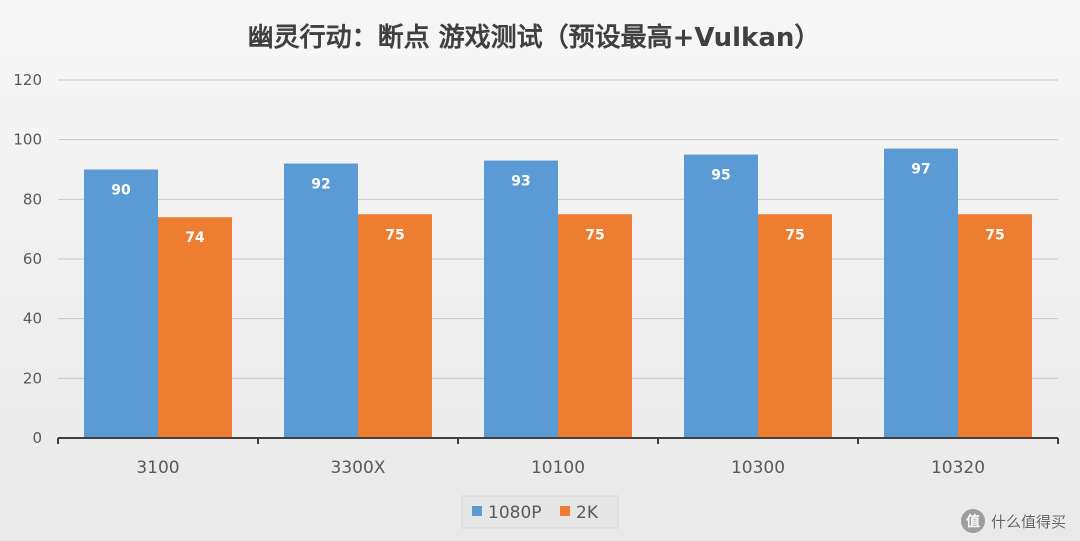 Image resolution: width=1080 pixels, height=541 pixels. What do you see at coordinates (720, 176) in the screenshot?
I see `data-label: 95` at bounding box center [720, 176].